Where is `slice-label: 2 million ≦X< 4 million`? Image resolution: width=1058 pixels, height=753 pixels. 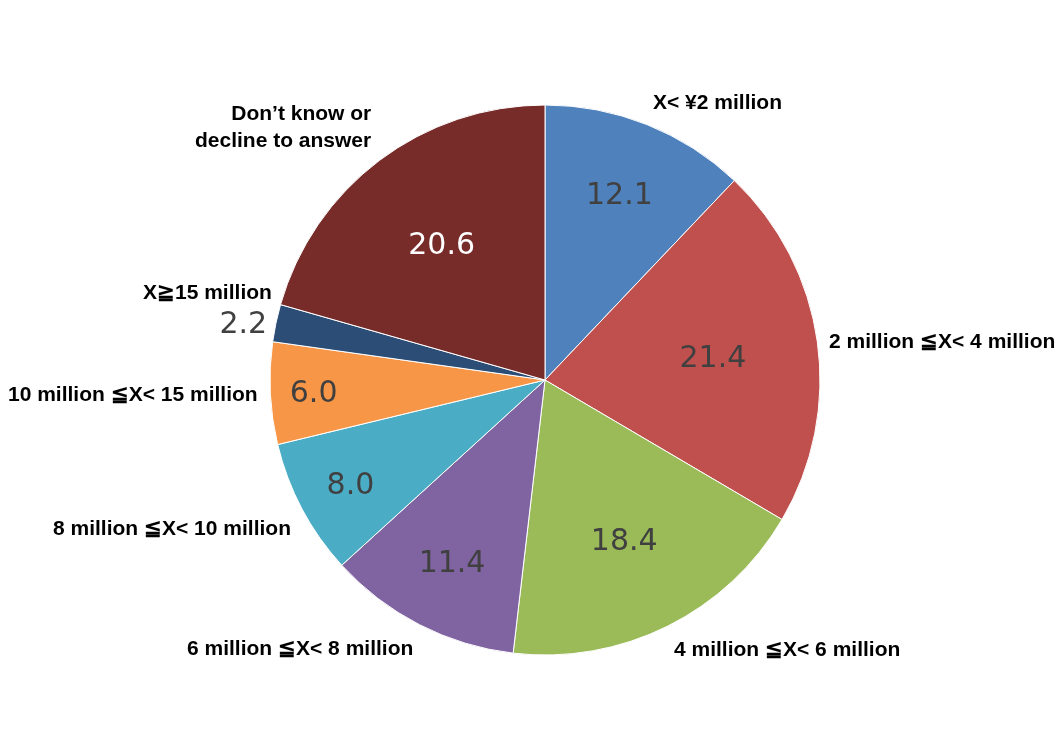
slice-label: 2 million ≦X< 4 million is located at coordinates (942, 340).